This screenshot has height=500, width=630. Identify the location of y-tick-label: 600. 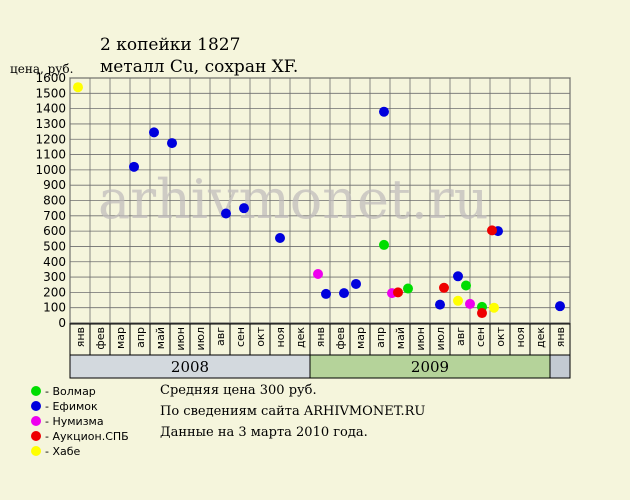
(54, 231).